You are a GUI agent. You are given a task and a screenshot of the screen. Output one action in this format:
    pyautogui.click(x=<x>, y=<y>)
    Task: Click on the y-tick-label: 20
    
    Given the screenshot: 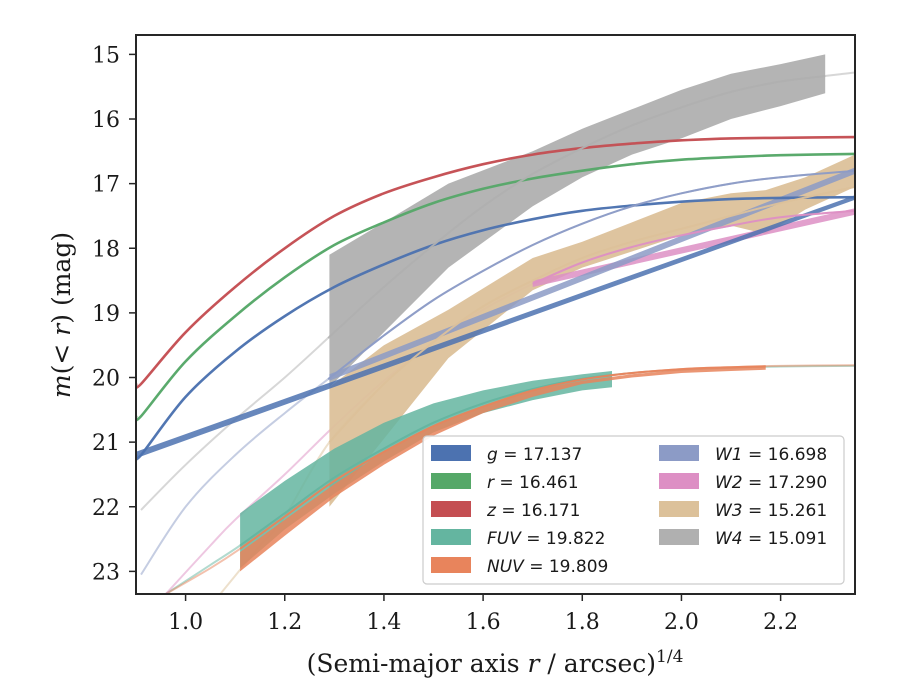 What is the action you would take?
    pyautogui.click(x=106, y=379)
    